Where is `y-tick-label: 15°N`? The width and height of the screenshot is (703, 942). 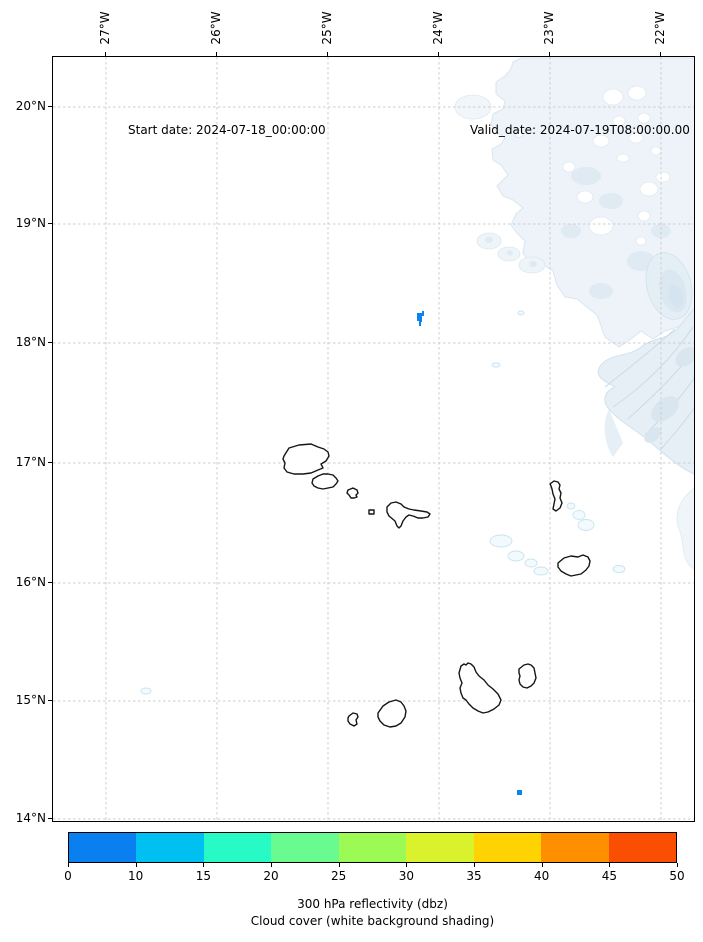
y-tick-label: 15°N is located at coordinates (30, 700).